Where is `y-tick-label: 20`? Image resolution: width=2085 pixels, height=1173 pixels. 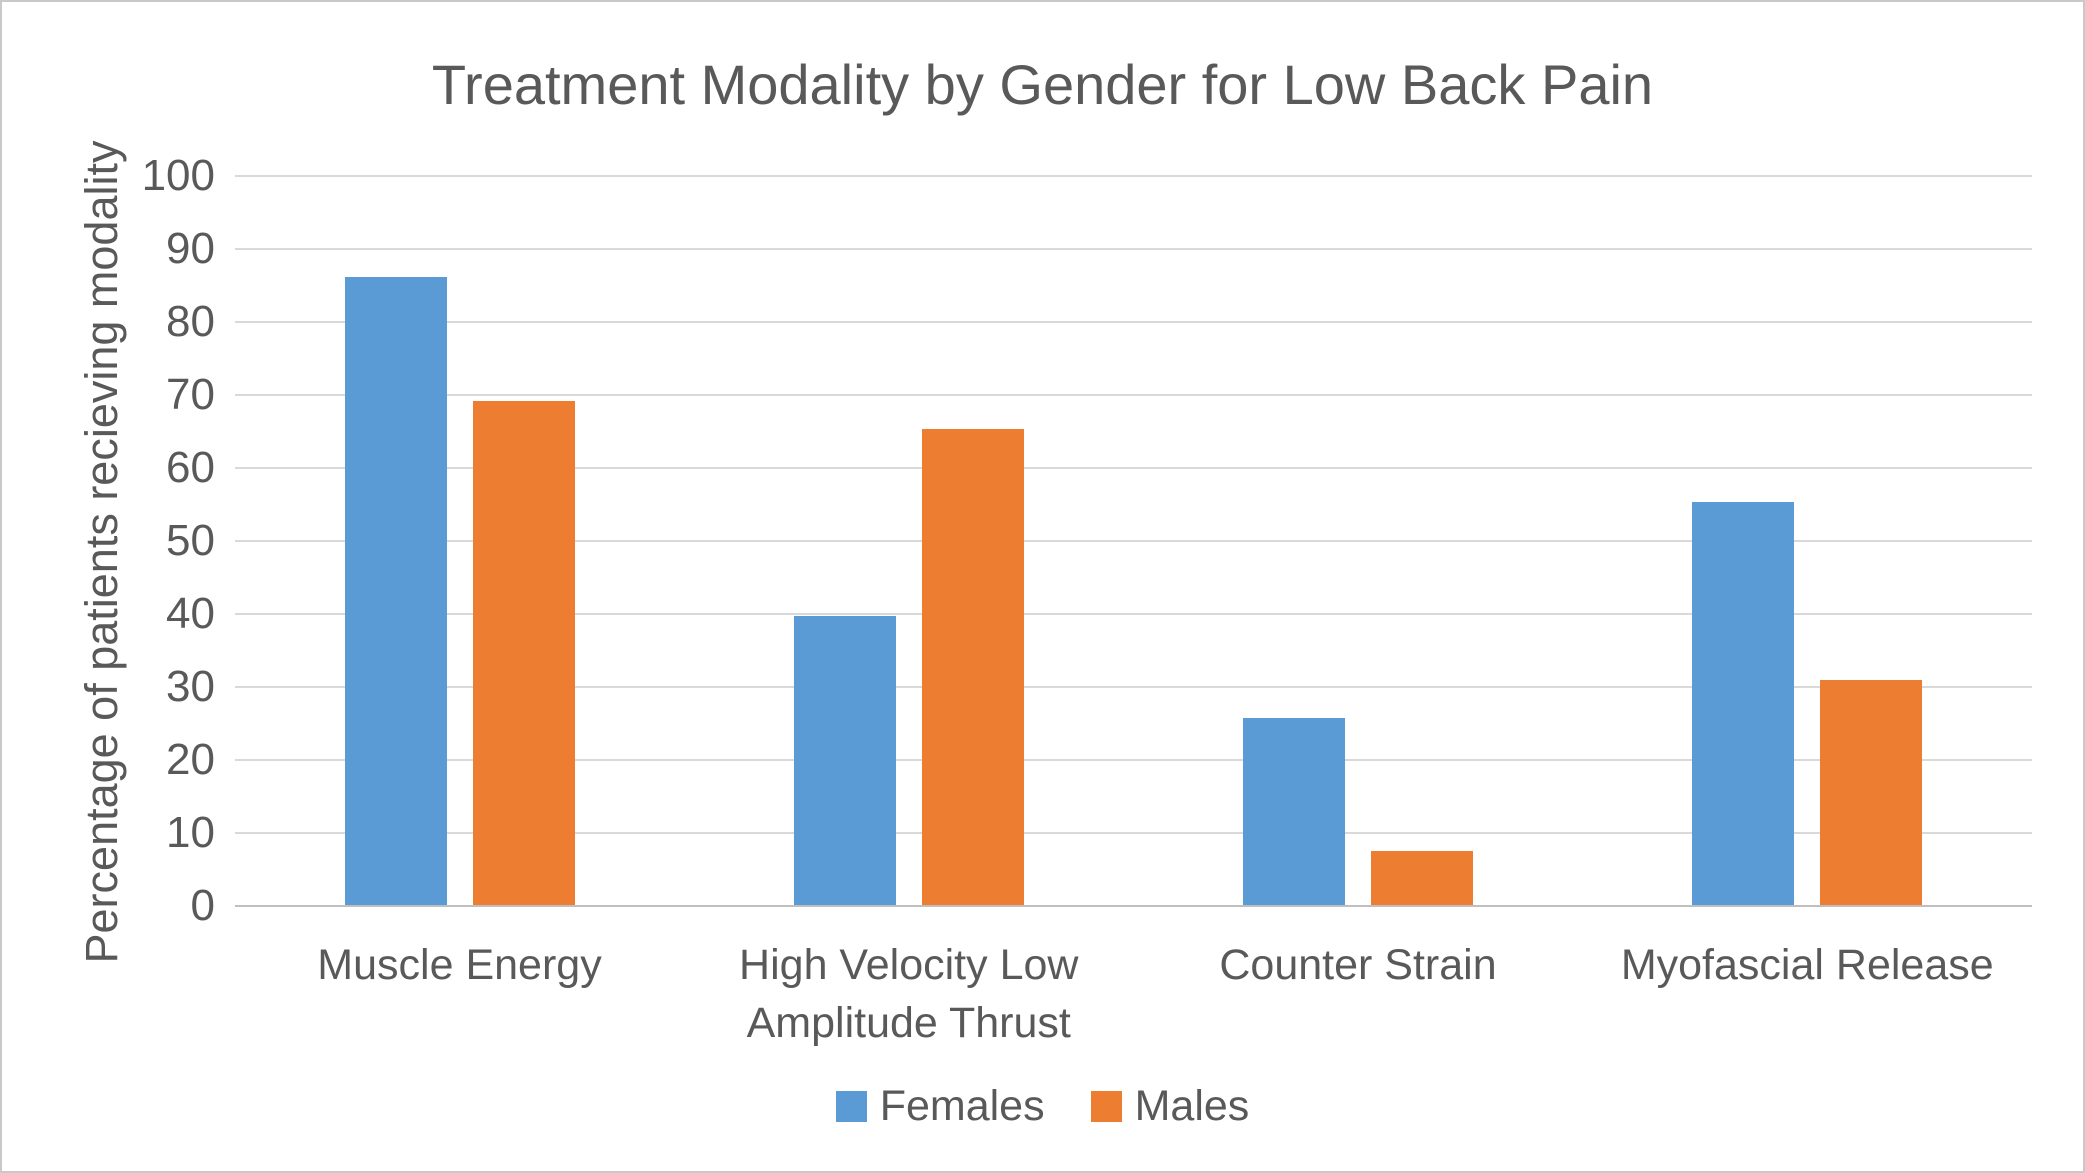 y-tick-label: 20 is located at coordinates (190, 759).